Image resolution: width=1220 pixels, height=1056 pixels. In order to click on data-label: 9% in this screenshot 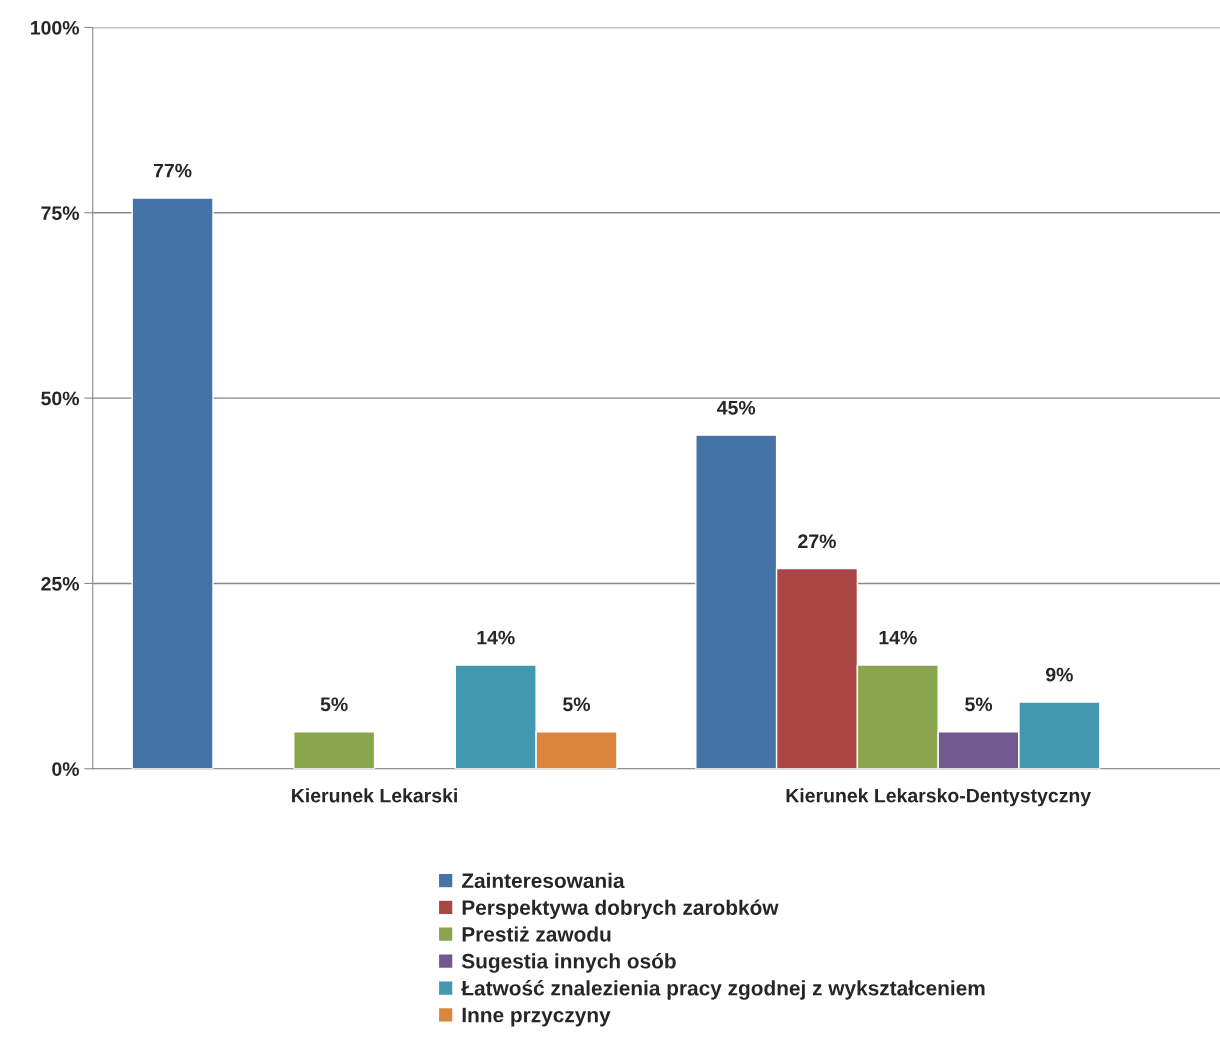, I will do `click(1059, 674)`.